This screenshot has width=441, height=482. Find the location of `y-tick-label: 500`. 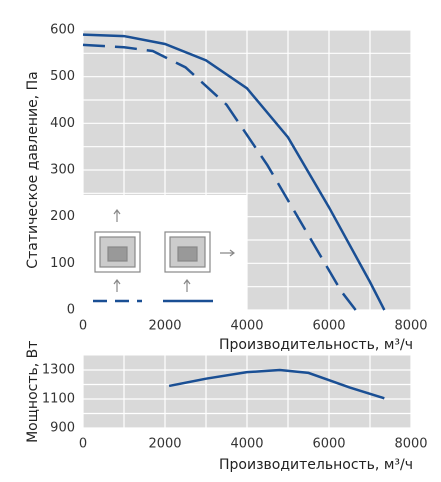

y-tick-label: 500 is located at coordinates (62, 76).